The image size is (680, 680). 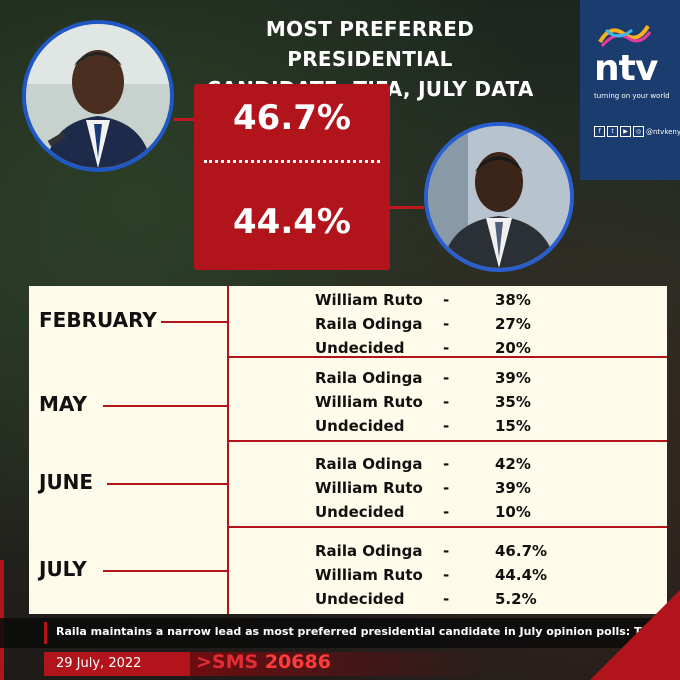 I want to click on poll-value: 46.7%, so click(x=521, y=551).